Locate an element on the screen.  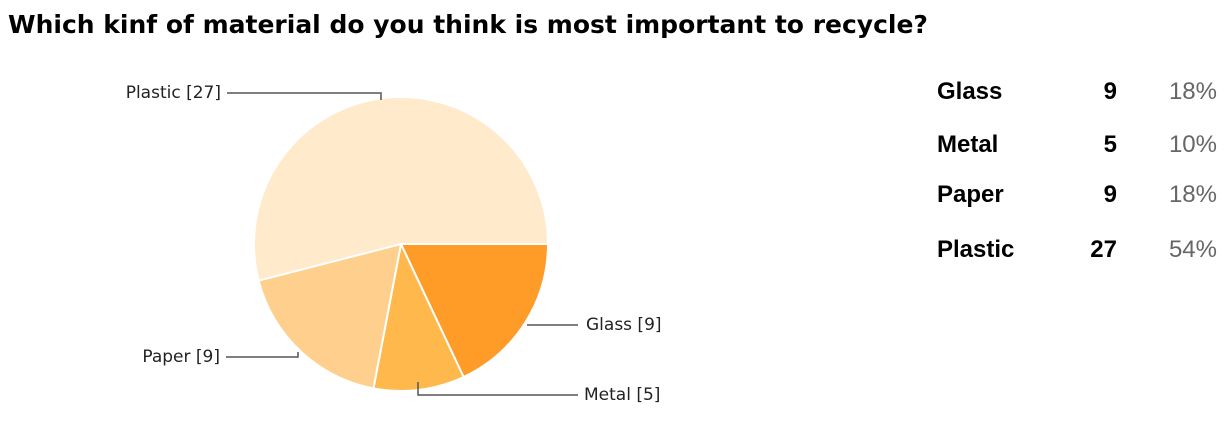
slice-label-paper: Paper [9] is located at coordinates (181, 357).